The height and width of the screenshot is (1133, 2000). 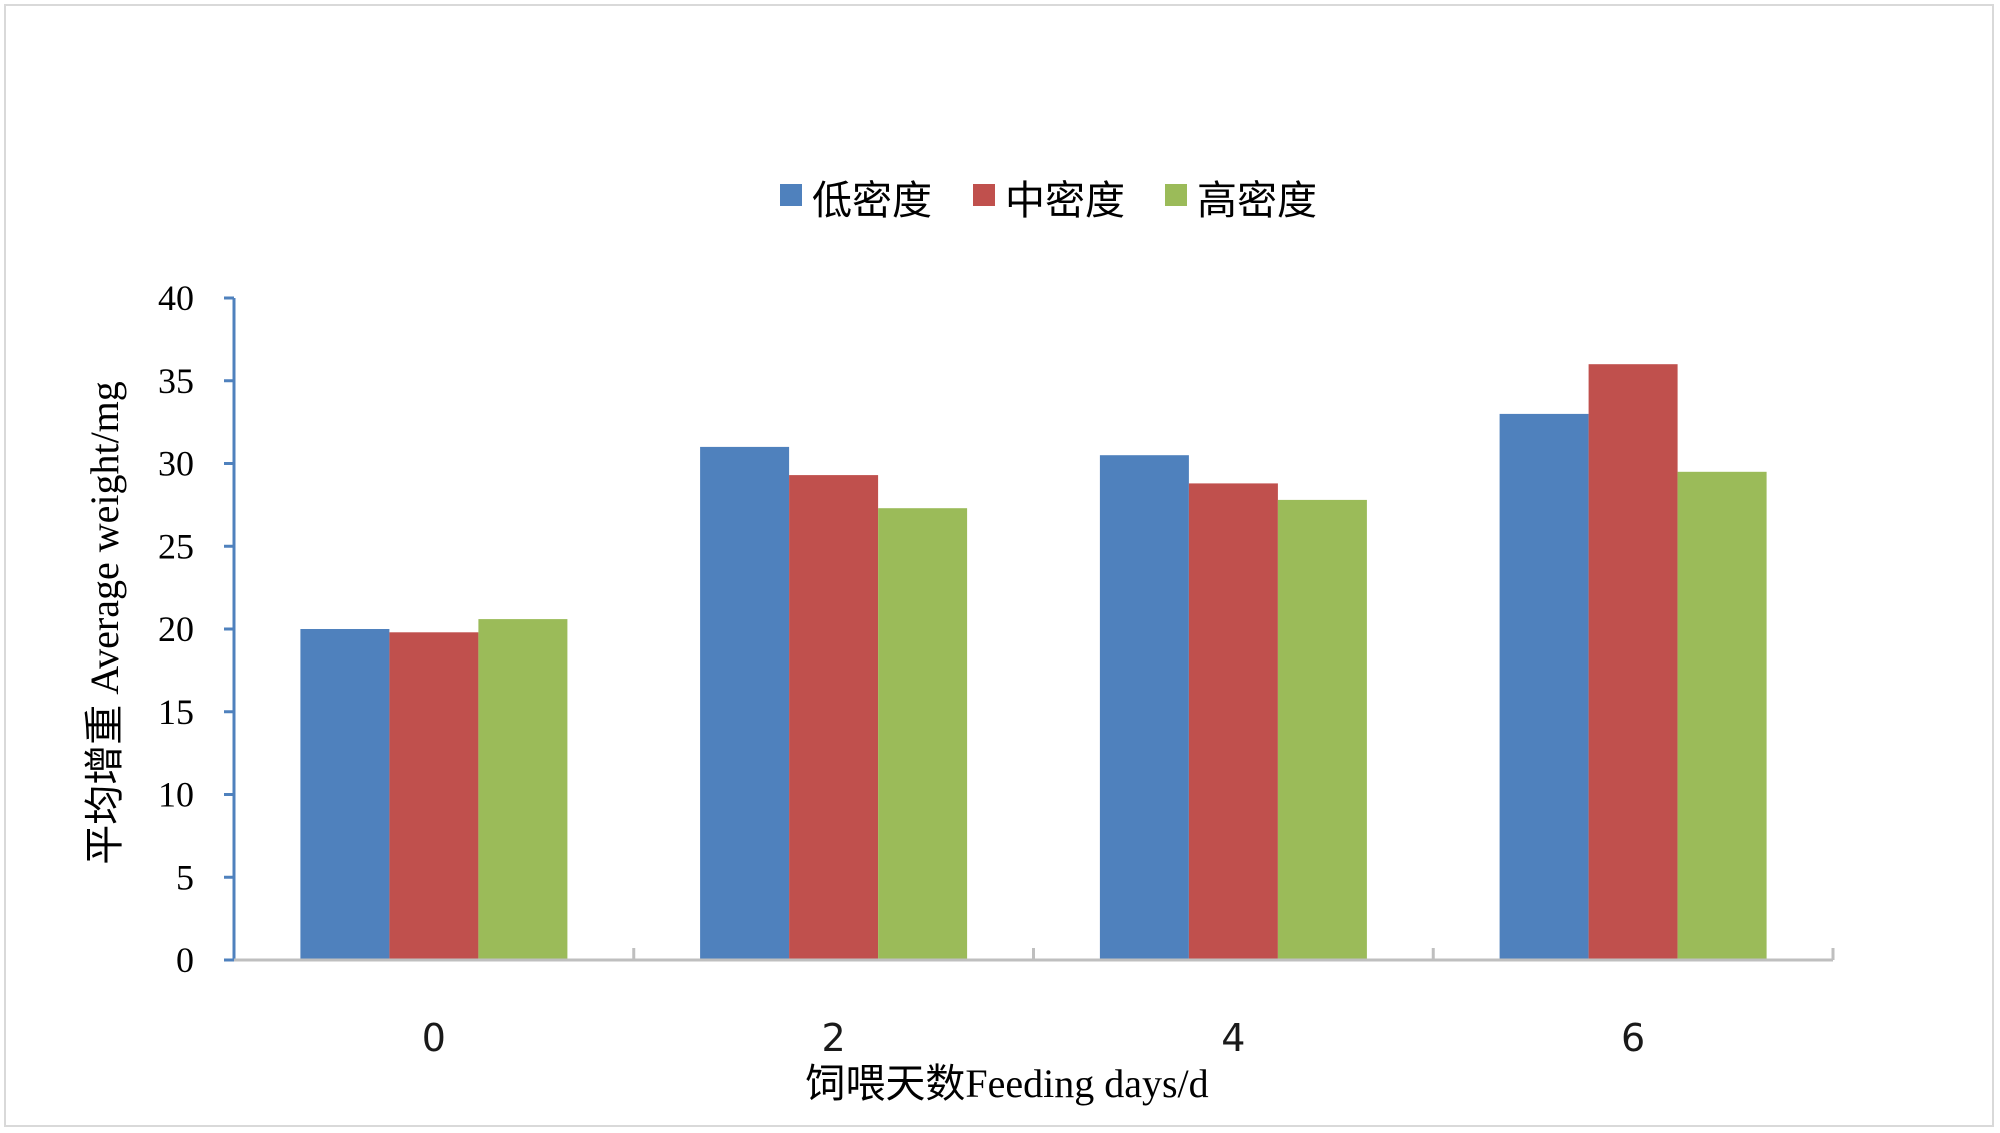 I want to click on y-tick-label: 20, so click(x=176, y=629).